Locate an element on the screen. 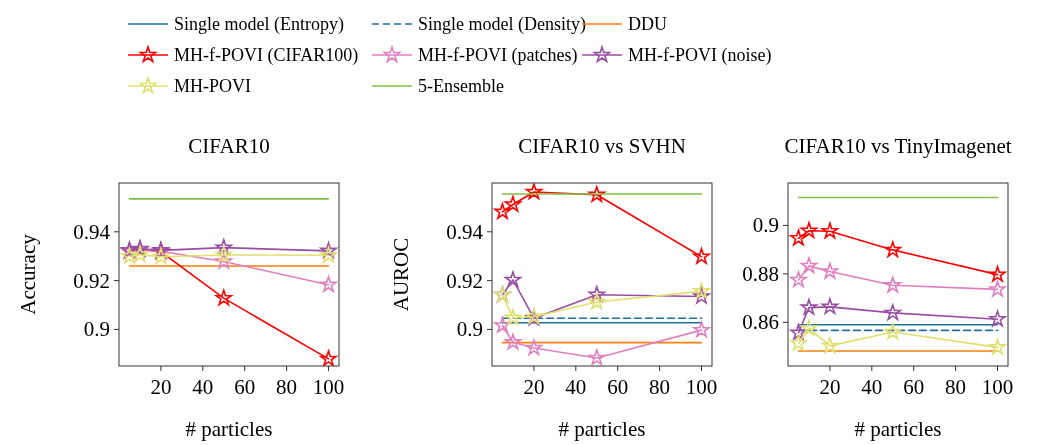 This screenshot has height=445, width=1044. legend-label: Single model (Density) is located at coordinates (502, 24).